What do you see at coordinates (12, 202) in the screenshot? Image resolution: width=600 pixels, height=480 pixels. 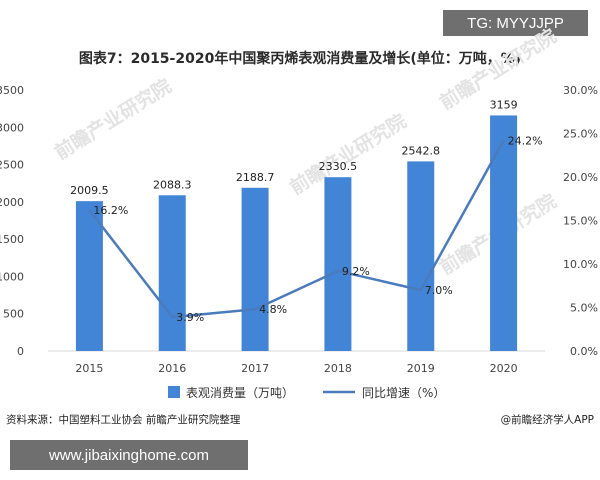 I see `left-tick-label: 2000` at bounding box center [12, 202].